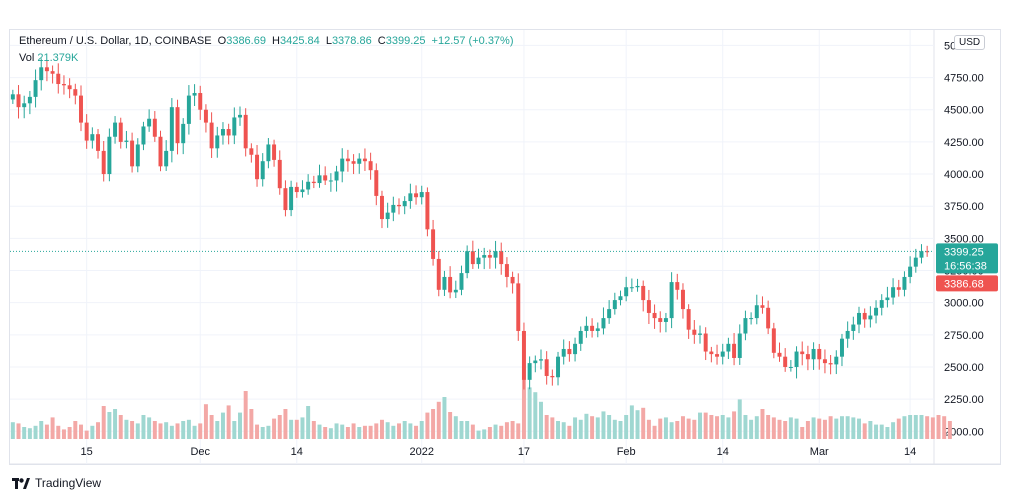 This screenshot has width=1012, height=501. Describe the element at coordinates (964, 239) in the screenshot. I see `y-tick-label: 3500.00` at that location.